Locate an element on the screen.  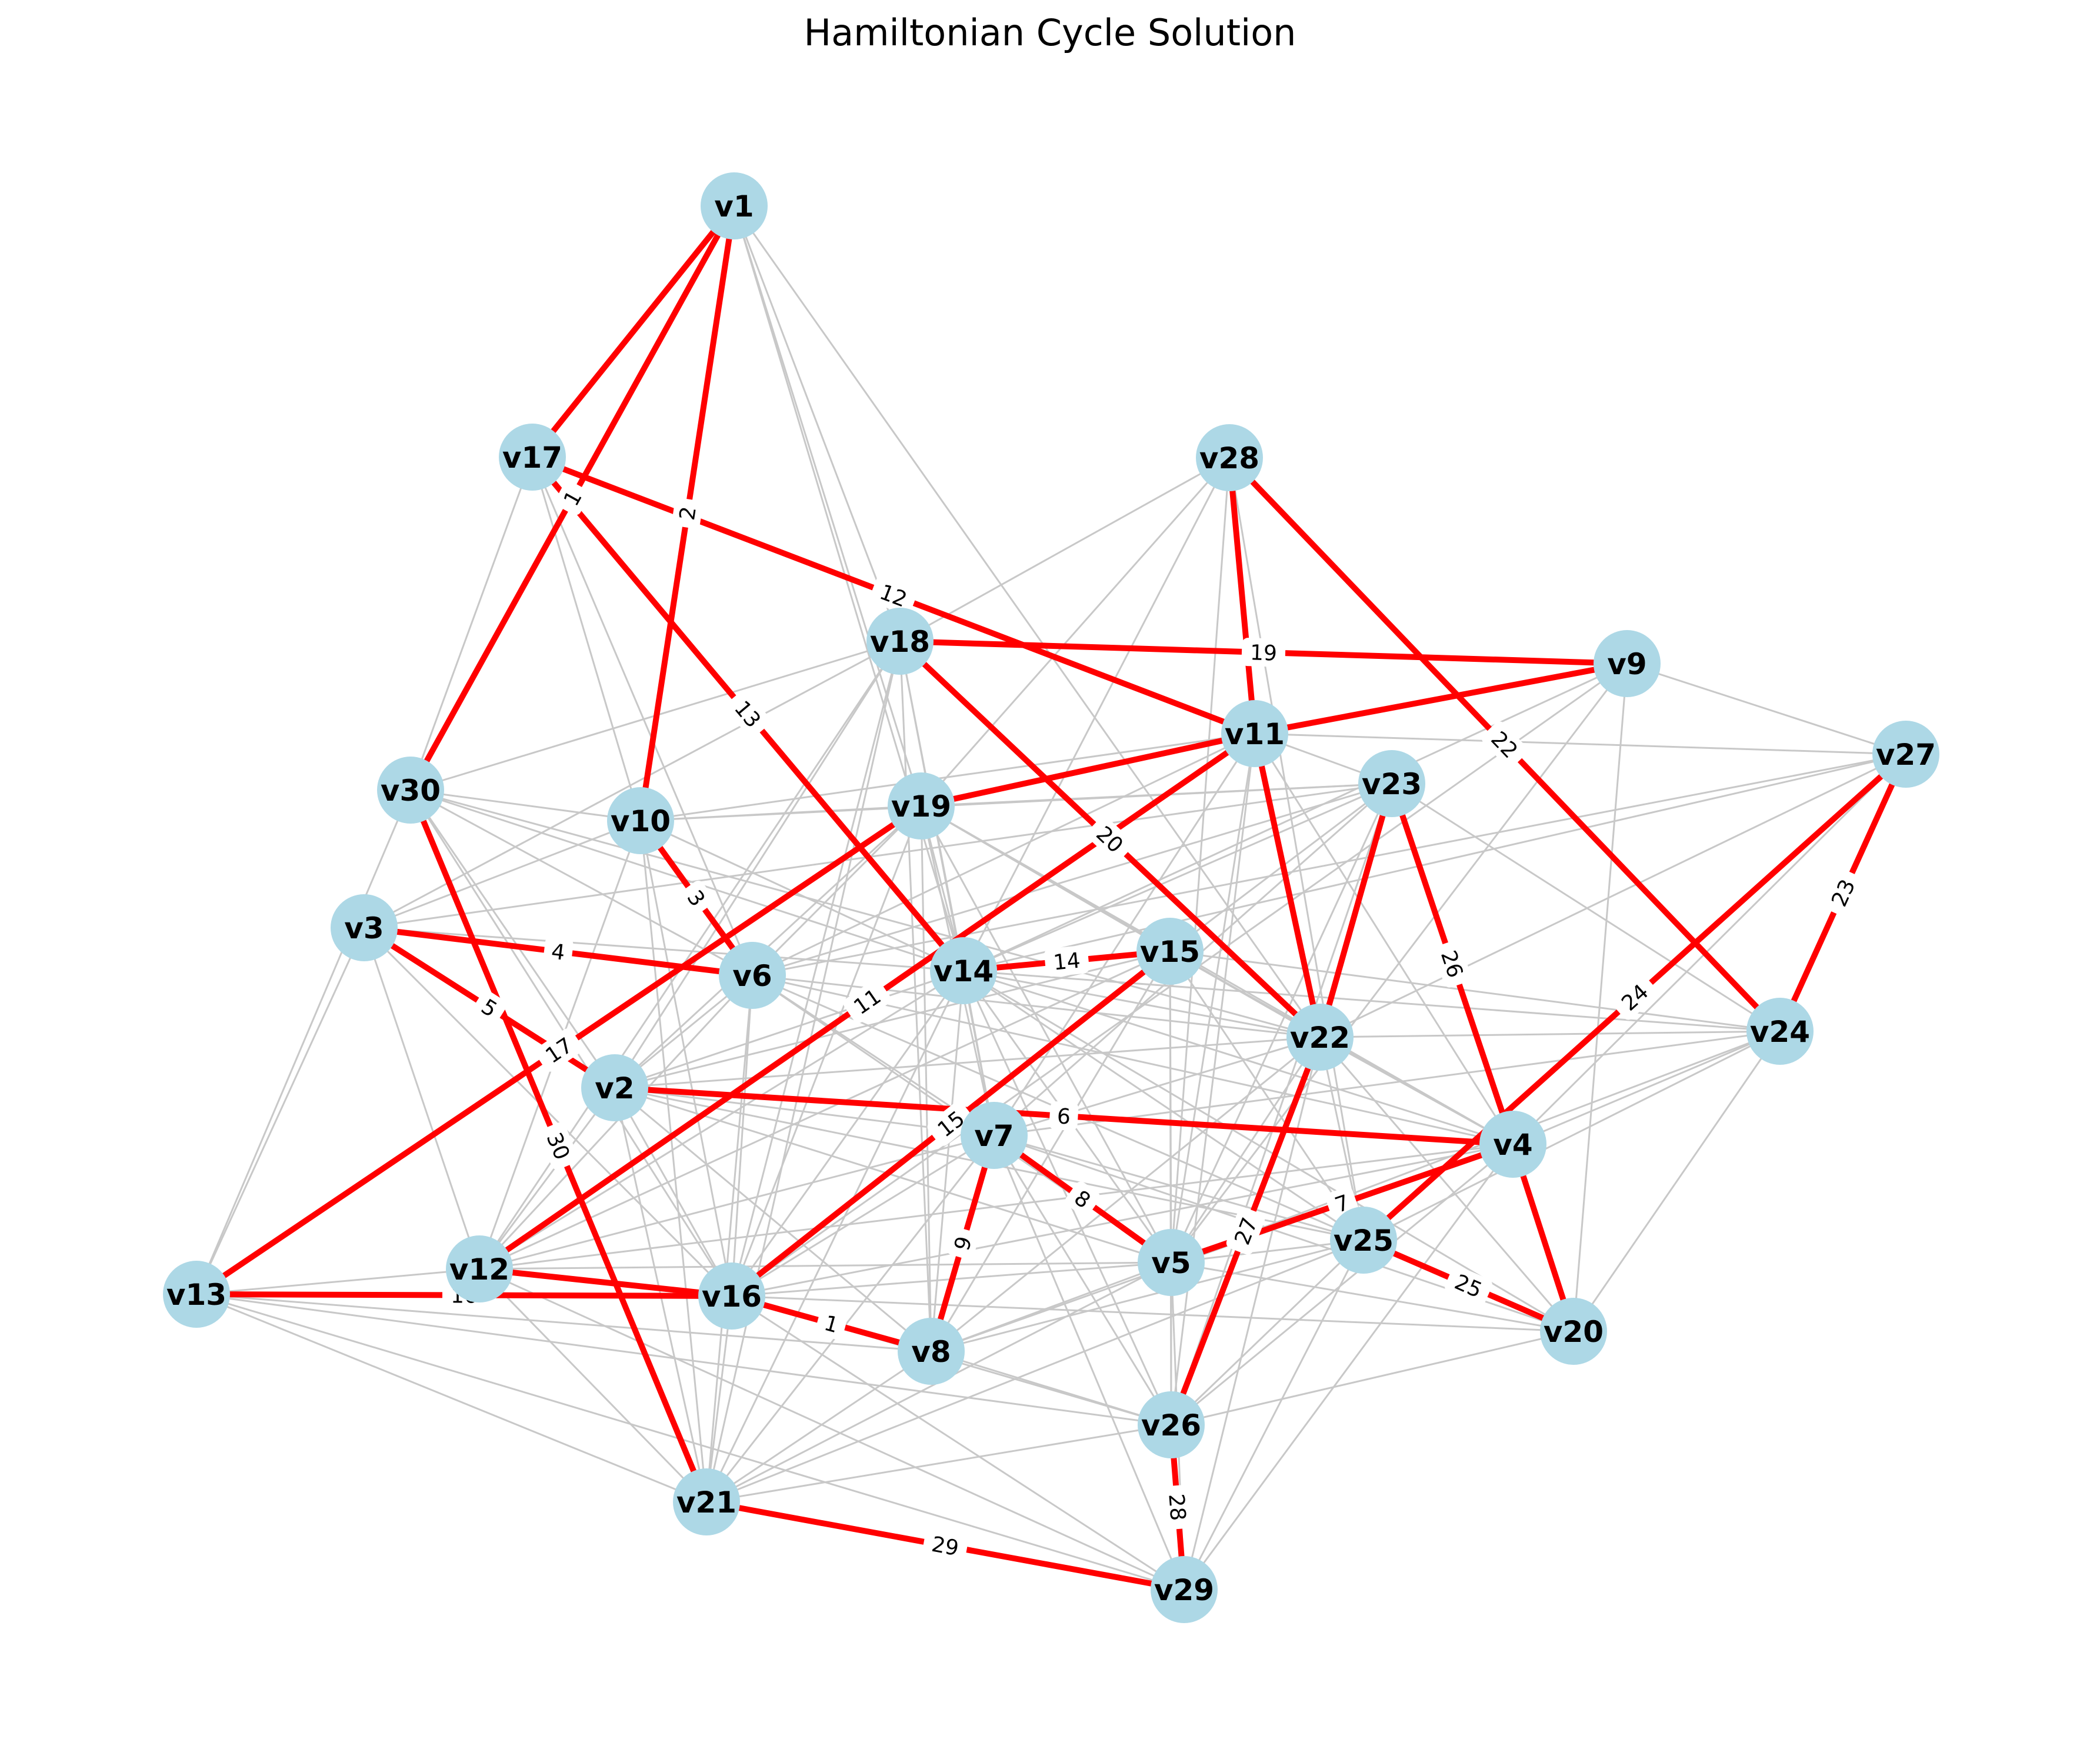
edge-v24-v4 is located at coordinates (1646, 1087).